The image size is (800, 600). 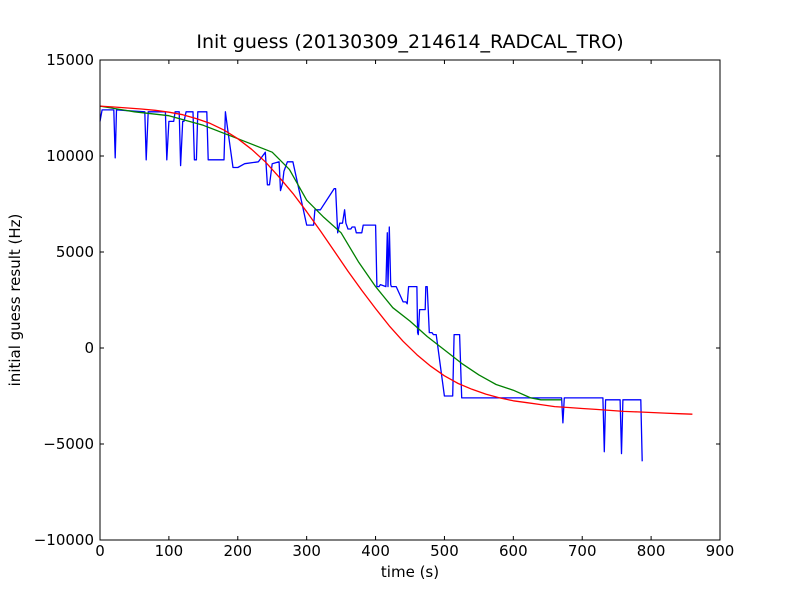 I want to click on x-tick-label: 800, so click(x=651, y=551).